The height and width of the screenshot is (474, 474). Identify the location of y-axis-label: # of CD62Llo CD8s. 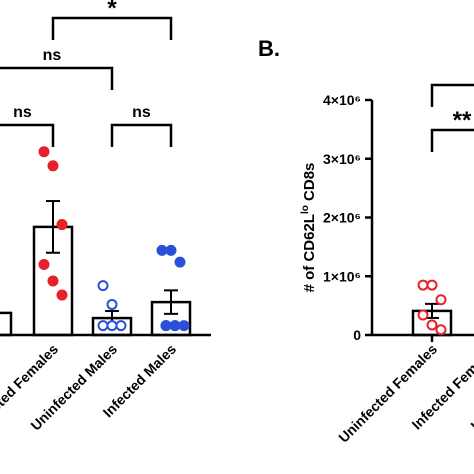
(309, 228).